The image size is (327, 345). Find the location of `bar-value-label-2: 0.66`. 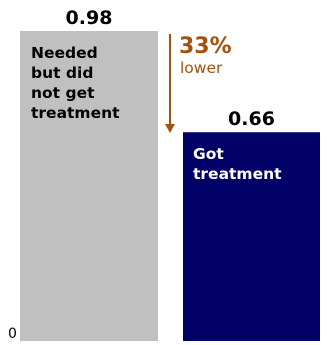

bar-value-label-2: 0.66 is located at coordinates (251, 119).